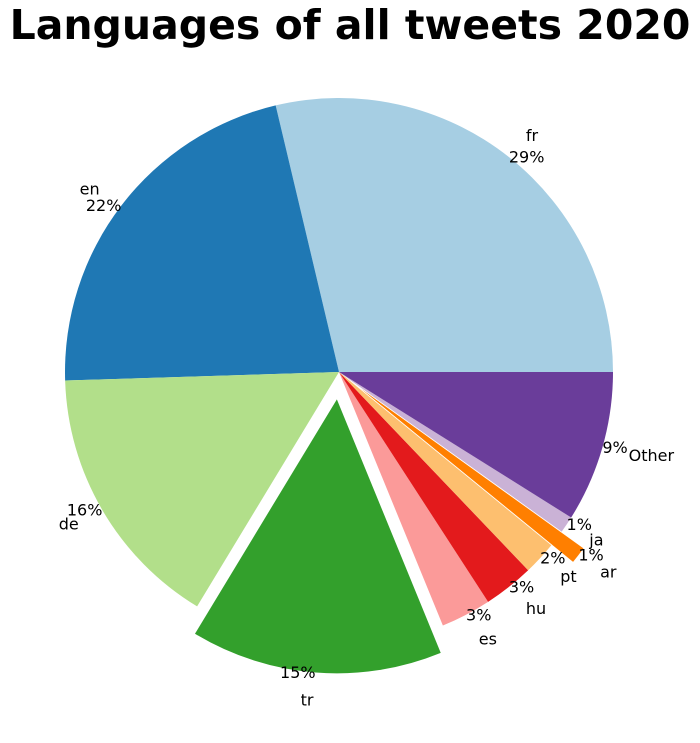 The image size is (700, 743). Describe the element at coordinates (552, 558) in the screenshot. I see `slice-percent-pt: 2%` at that location.